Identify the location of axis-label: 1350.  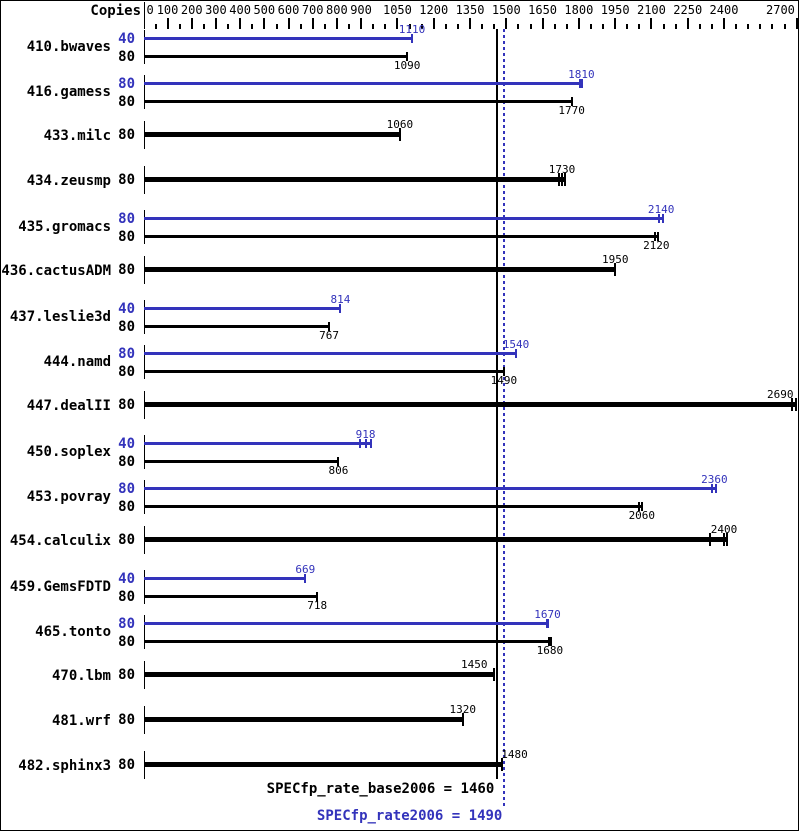
(470, 10).